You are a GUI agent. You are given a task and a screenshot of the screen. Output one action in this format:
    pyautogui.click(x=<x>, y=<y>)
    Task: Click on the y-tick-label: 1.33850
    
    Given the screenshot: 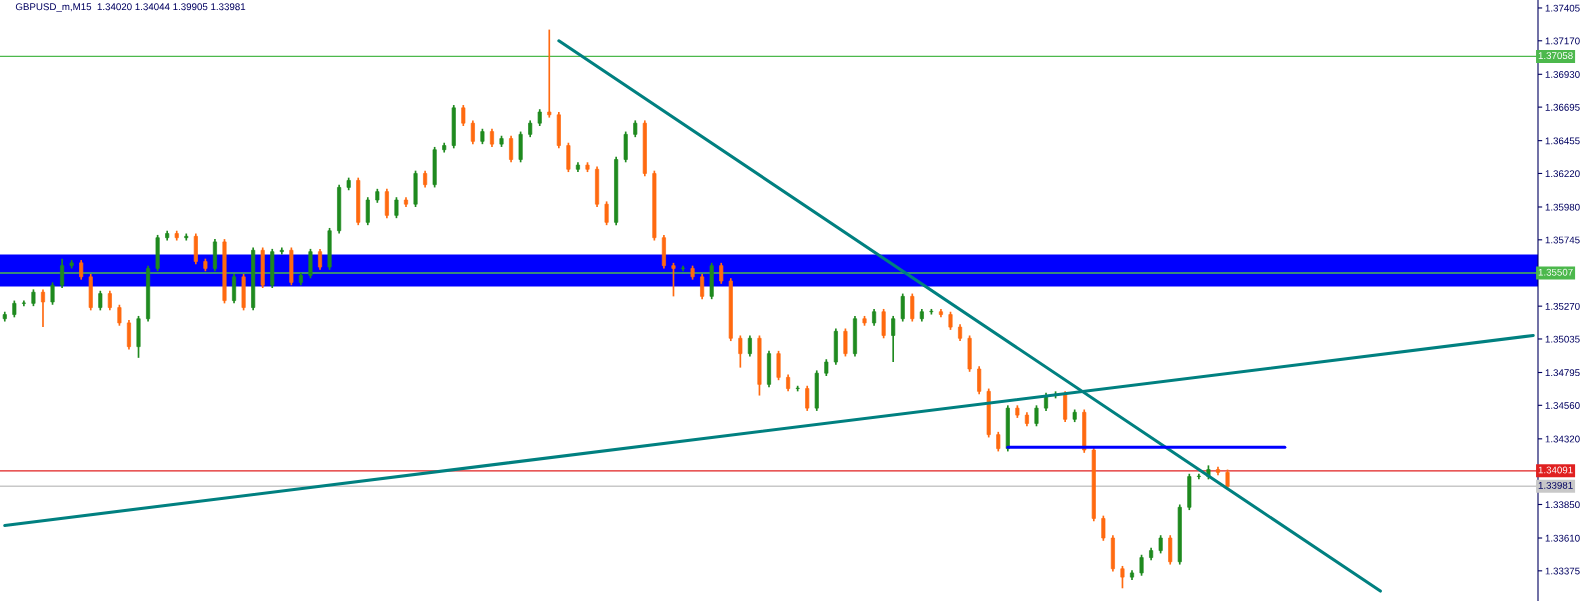 What is the action you would take?
    pyautogui.click(x=1562, y=505)
    